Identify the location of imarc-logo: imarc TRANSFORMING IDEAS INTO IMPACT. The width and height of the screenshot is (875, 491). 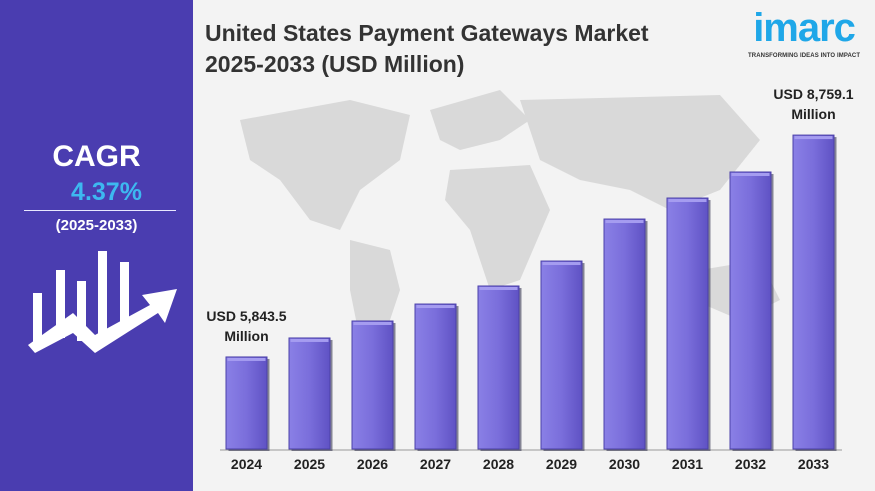
(804, 32).